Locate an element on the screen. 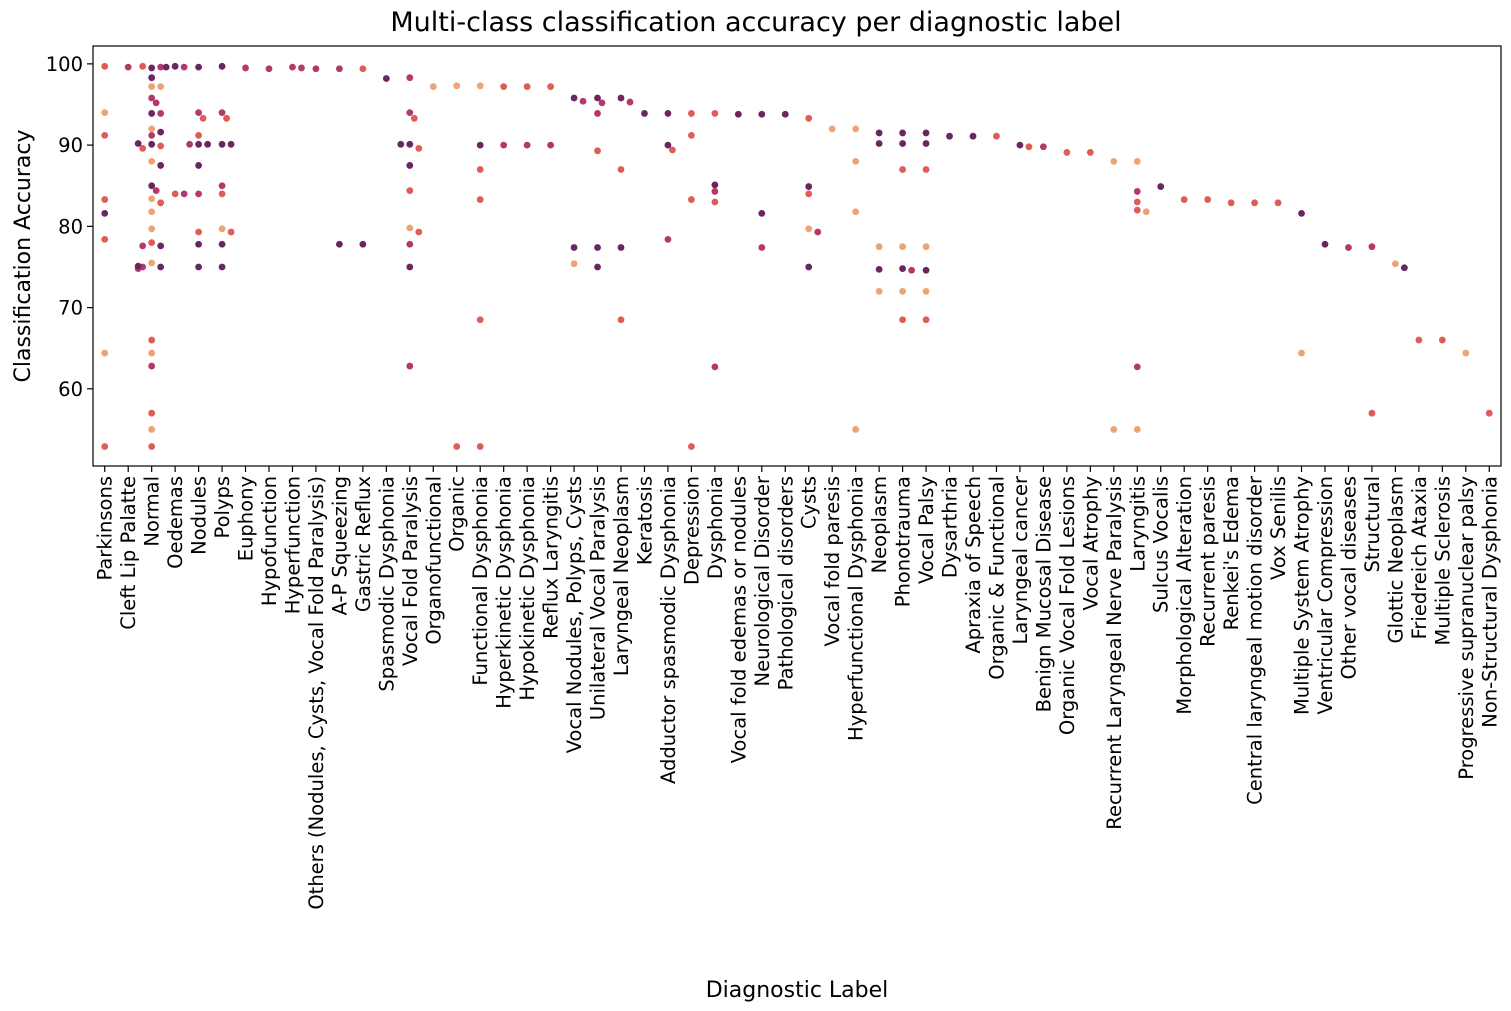  x-tick-label: Friedreich Ataxia is located at coordinates (1419, 557).